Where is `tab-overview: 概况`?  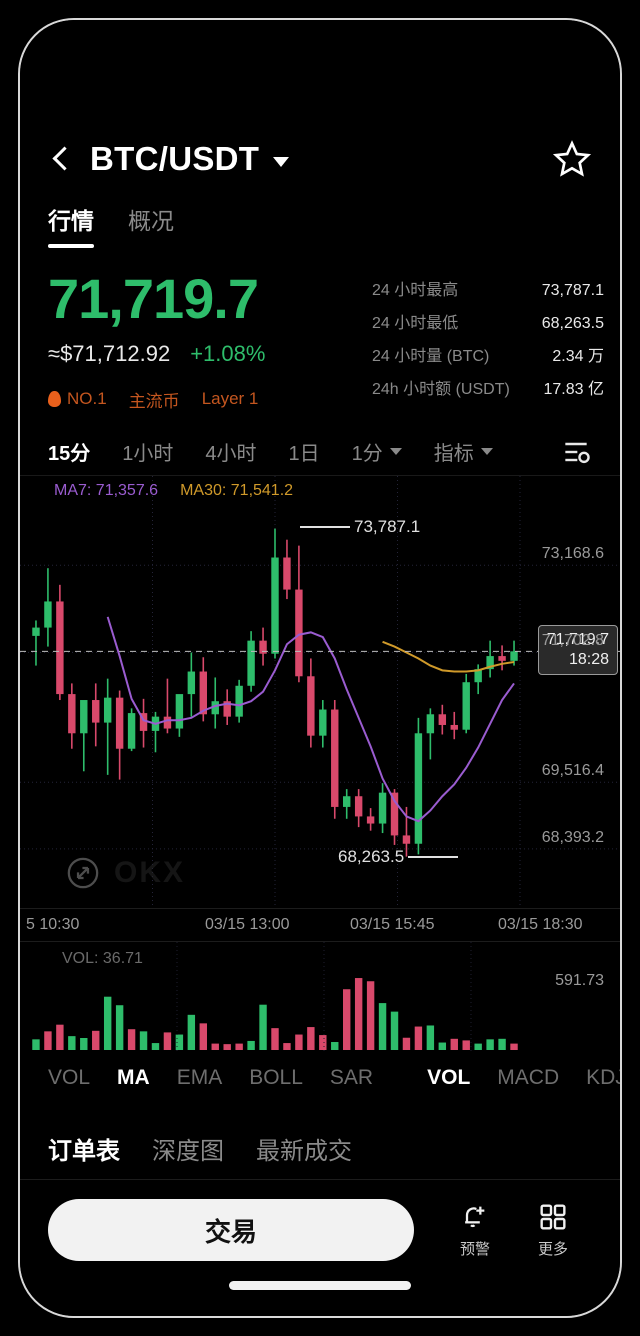 tab-overview: 概况 is located at coordinates (151, 221).